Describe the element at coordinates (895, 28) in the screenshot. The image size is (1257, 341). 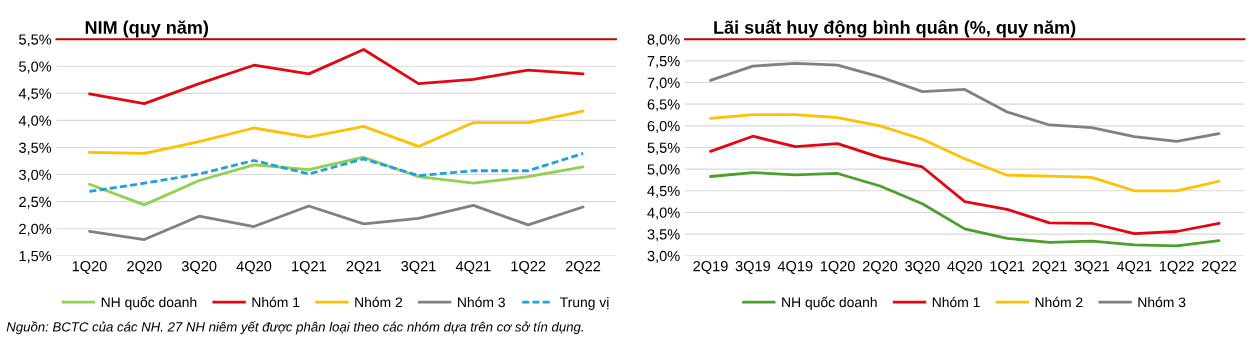
I see `chart-title: Lãi suất huy động bình quân (%, quy năm)` at that location.